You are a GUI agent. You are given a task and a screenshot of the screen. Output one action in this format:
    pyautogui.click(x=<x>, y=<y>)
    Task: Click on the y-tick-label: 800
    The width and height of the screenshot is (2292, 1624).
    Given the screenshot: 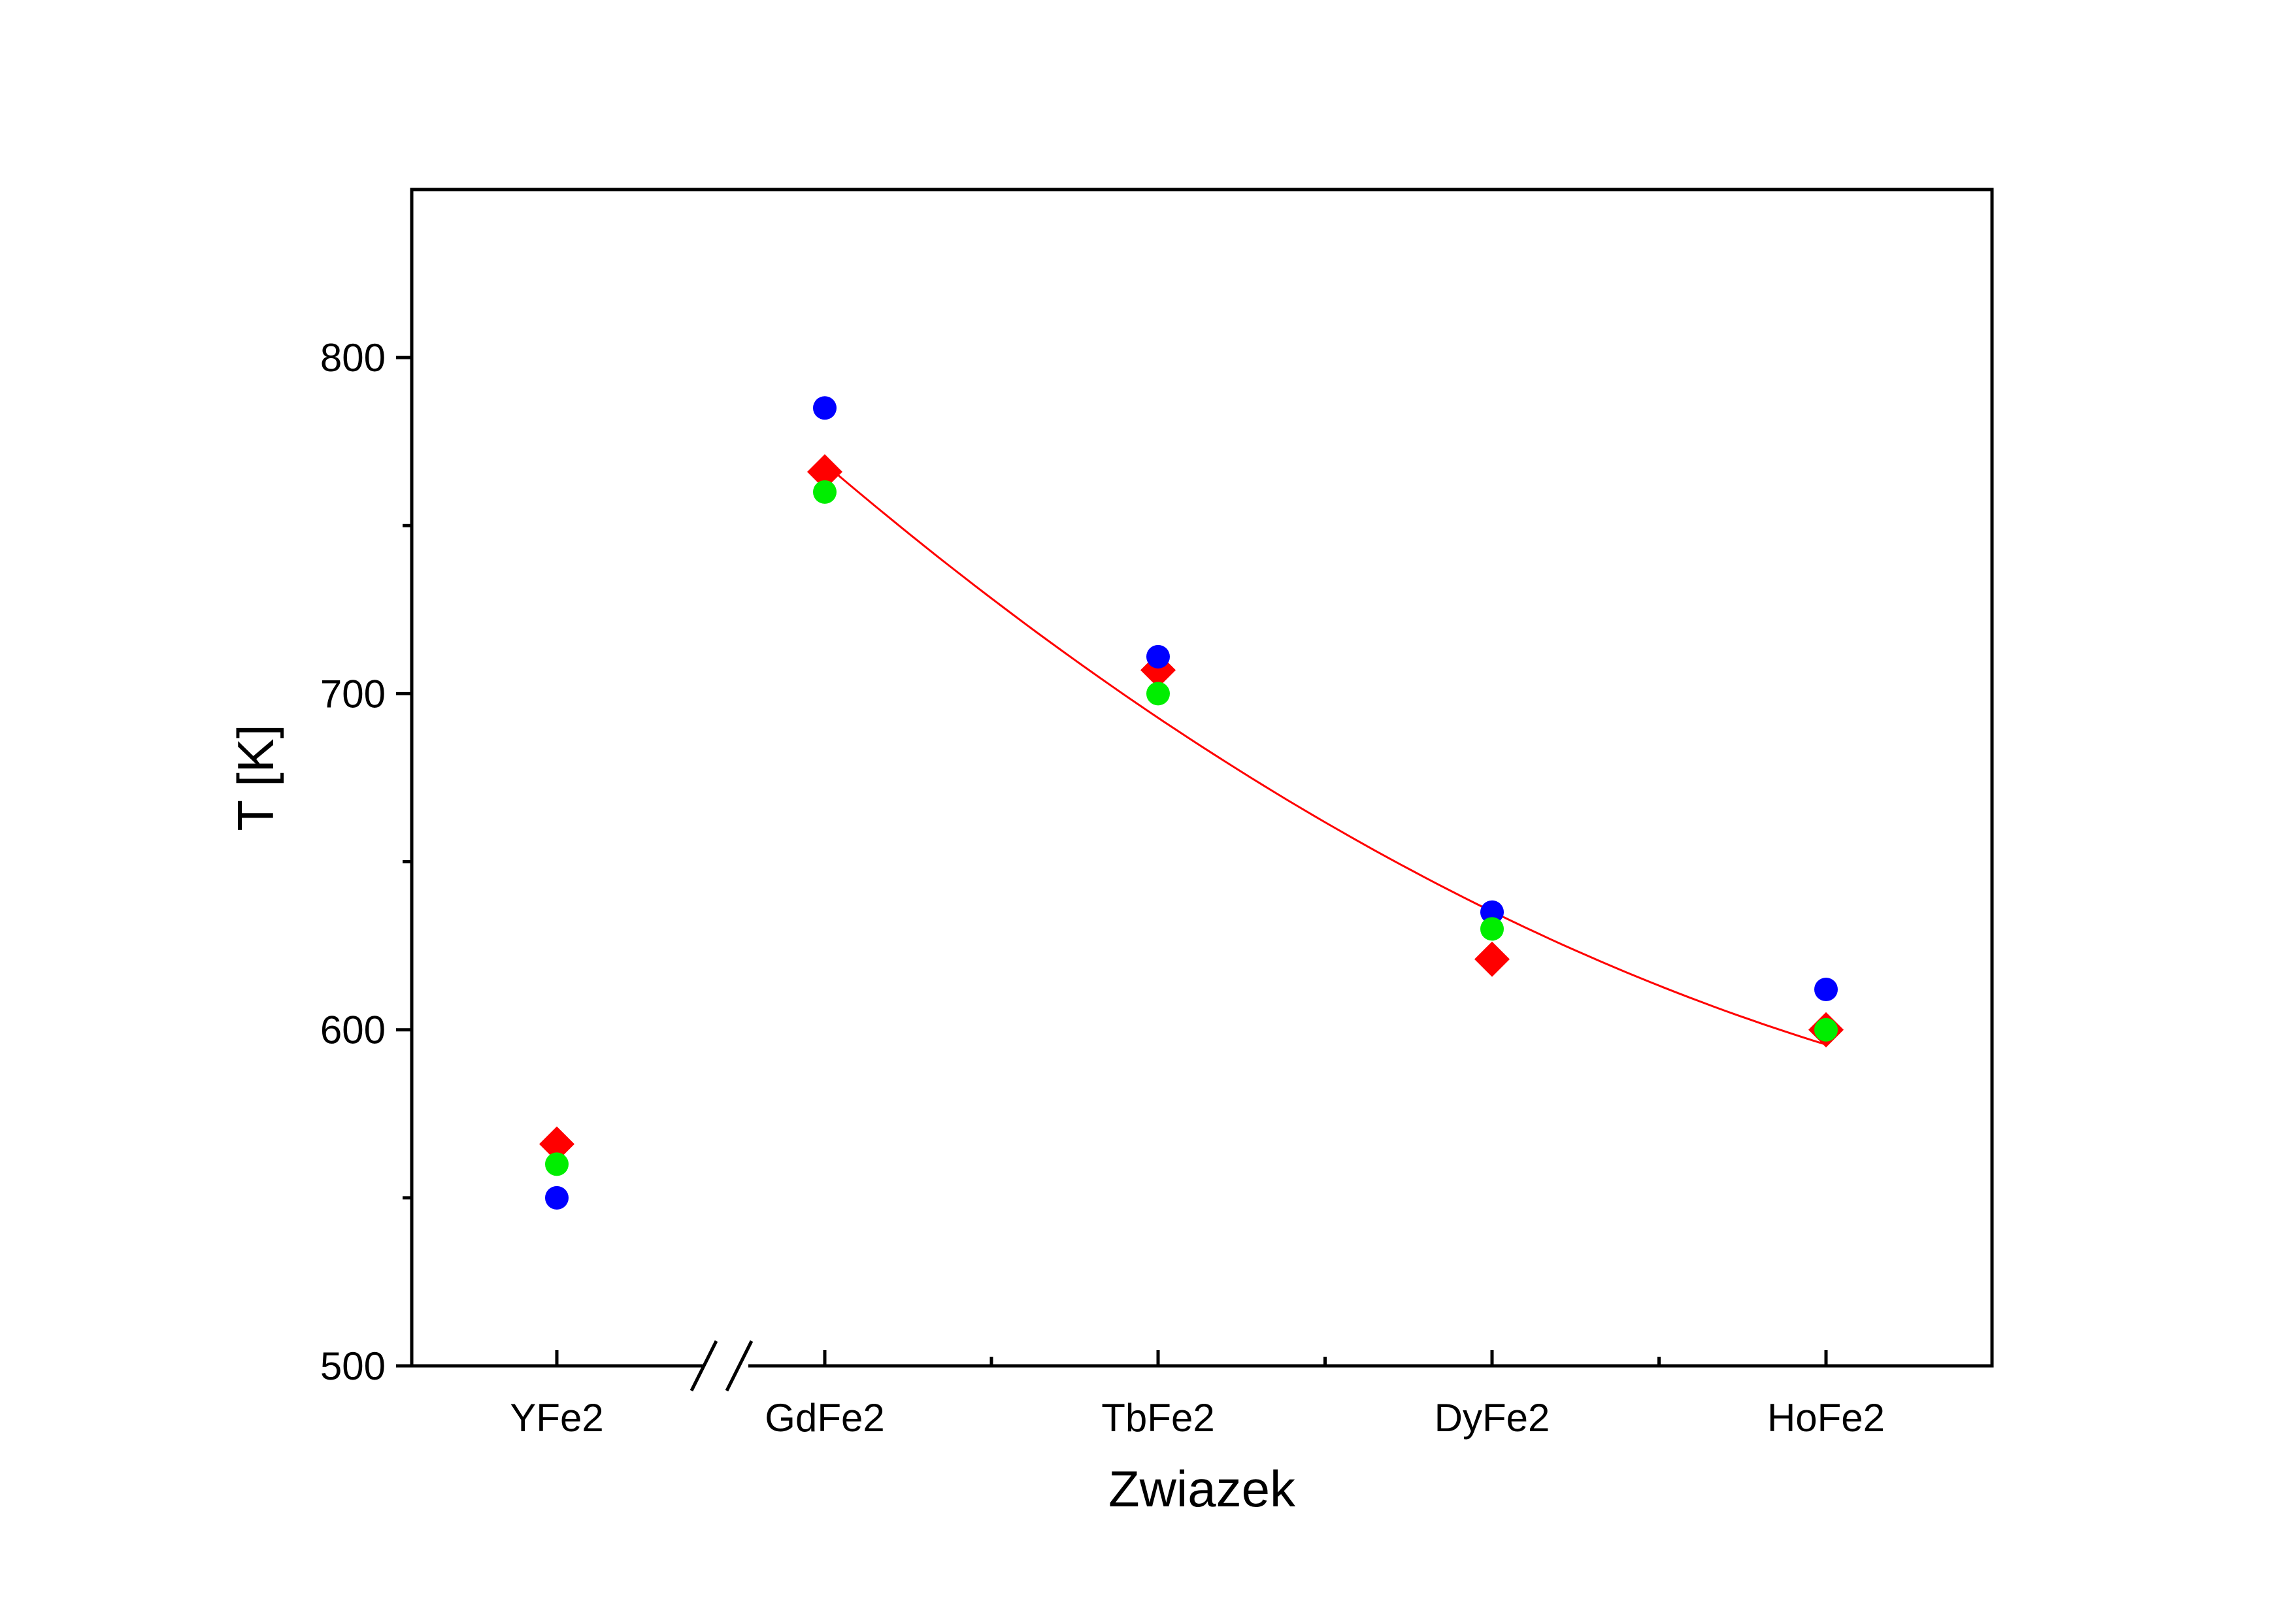 What is the action you would take?
    pyautogui.click(x=353, y=358)
    